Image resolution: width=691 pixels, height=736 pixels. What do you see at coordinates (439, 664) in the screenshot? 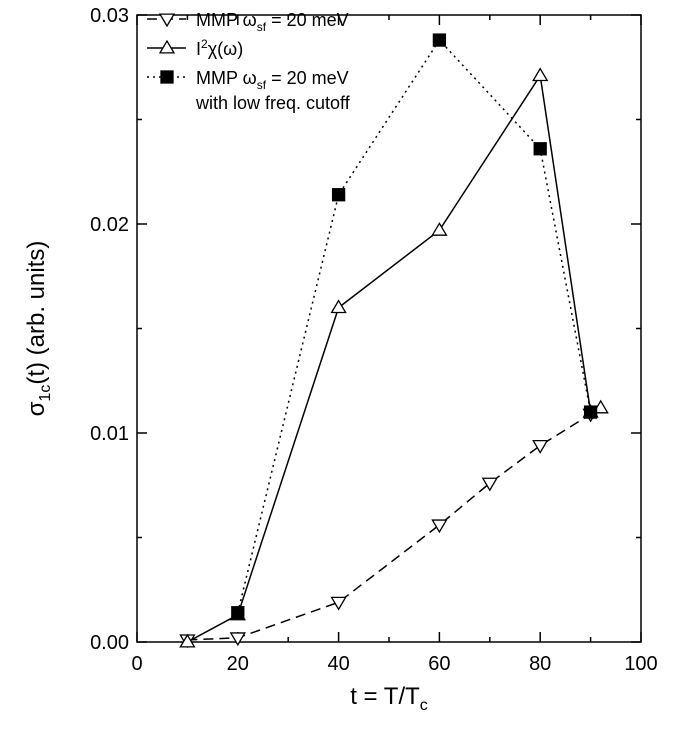
I see `x-tick-label: 60` at bounding box center [439, 664].